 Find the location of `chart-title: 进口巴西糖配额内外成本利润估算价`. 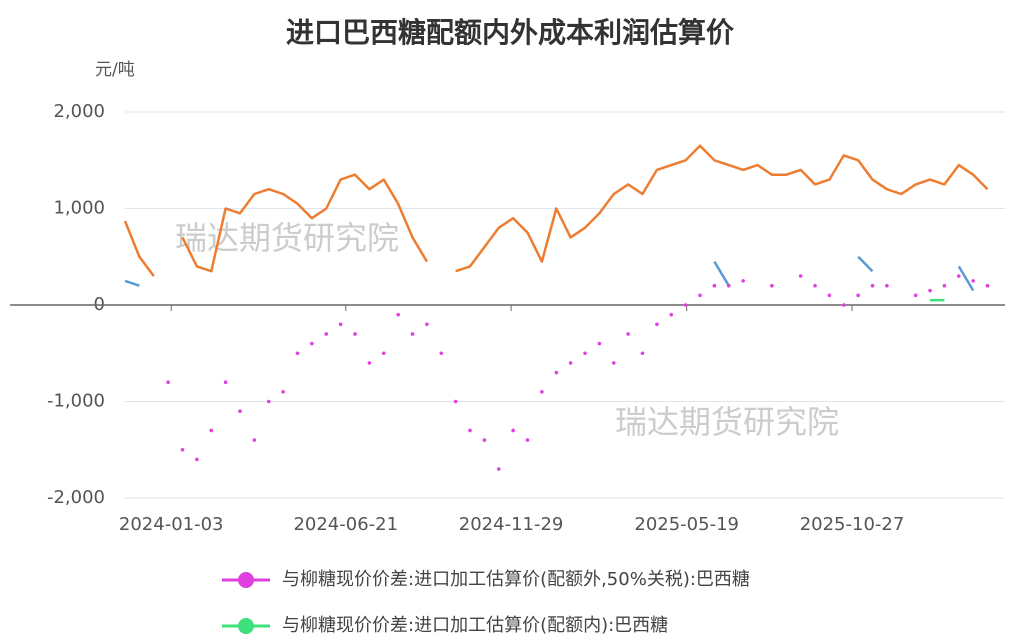

chart-title: 进口巴西糖配额内外成本利润估算价 is located at coordinates (510, 32).